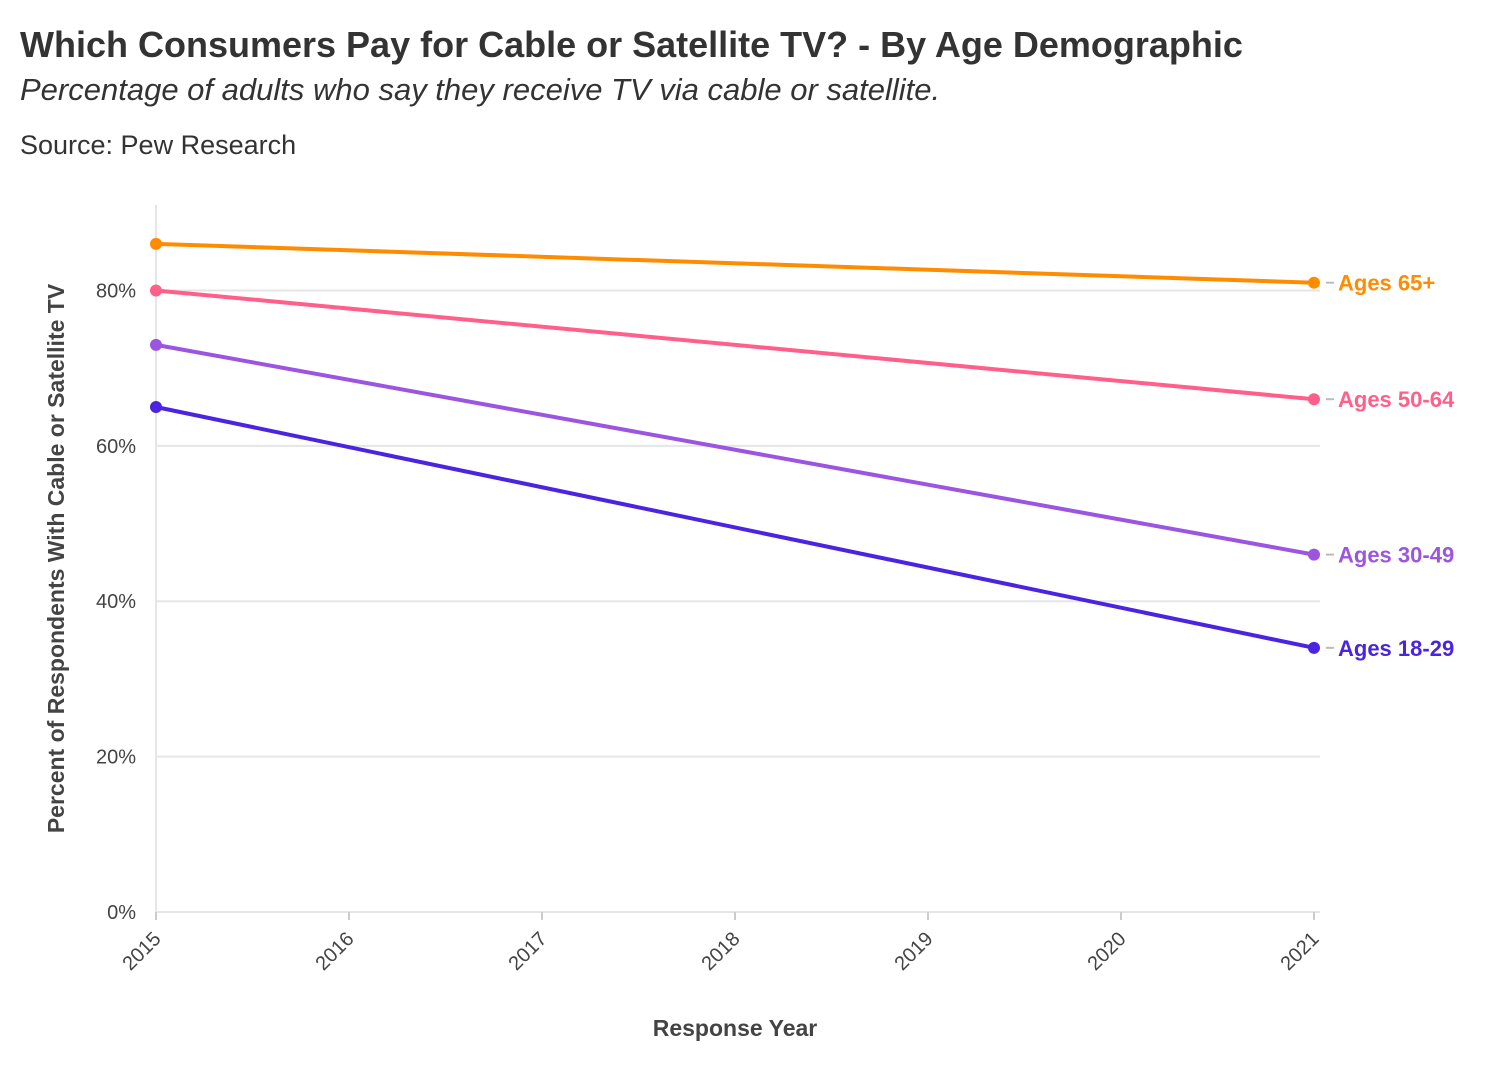 The width and height of the screenshot is (1496, 1080). What do you see at coordinates (735, 1028) in the screenshot?
I see `x-axis-title: Response Year` at bounding box center [735, 1028].